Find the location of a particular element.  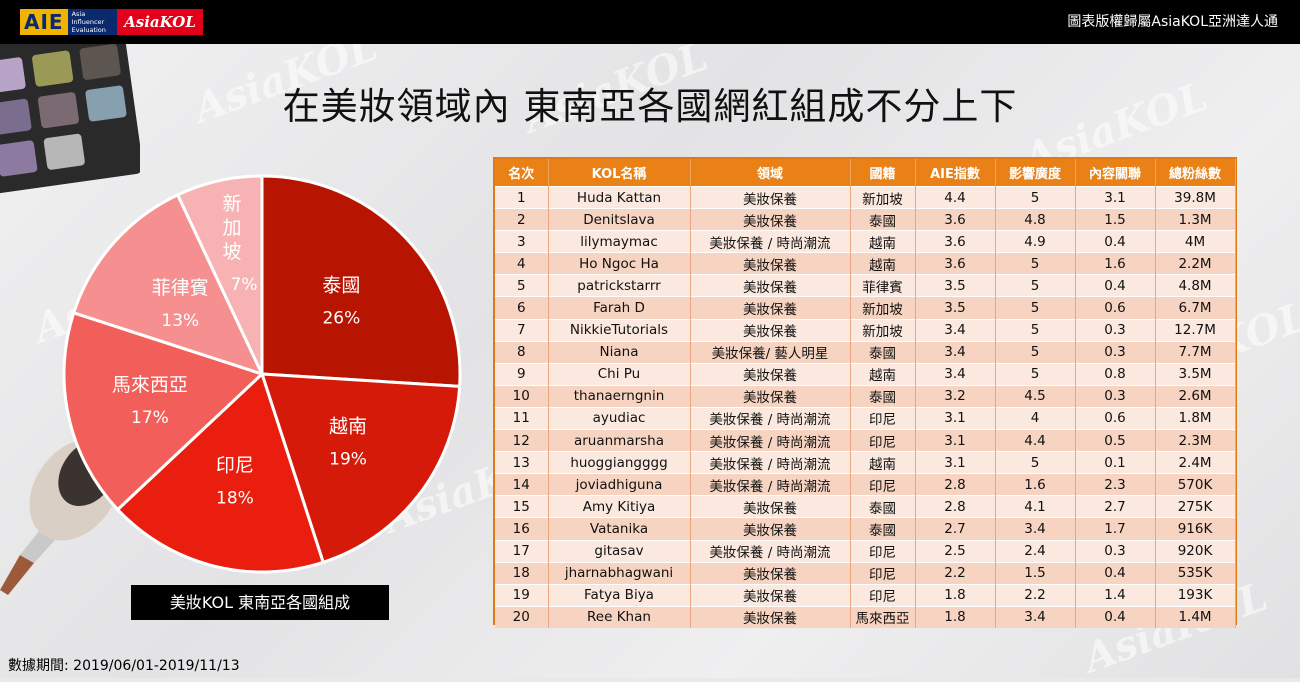

table-row: 14 joviadhiguna 美妝保養 / 時尚潮流 印尼 2.8 1.6 2.3 570K is located at coordinates (865, 484).